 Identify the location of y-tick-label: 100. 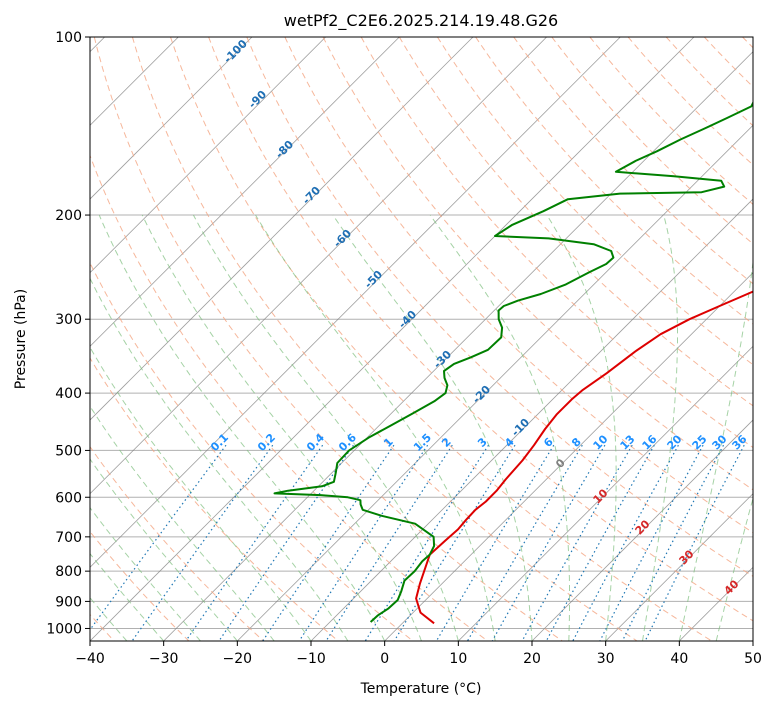
(68, 38).